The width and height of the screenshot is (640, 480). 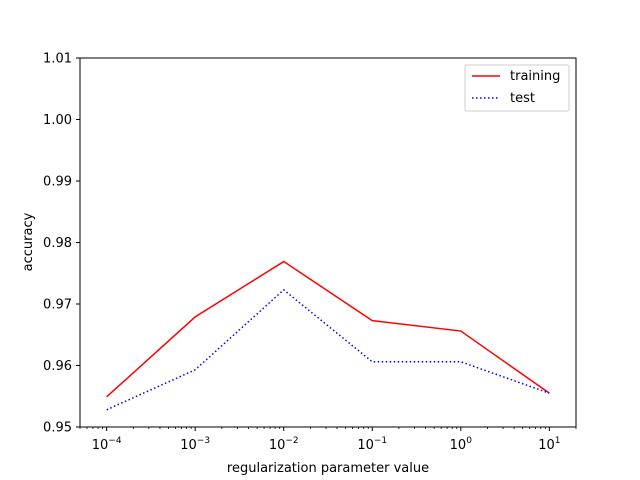 What do you see at coordinates (28, 241) in the screenshot?
I see `y-axis-label: accuracy` at bounding box center [28, 241].